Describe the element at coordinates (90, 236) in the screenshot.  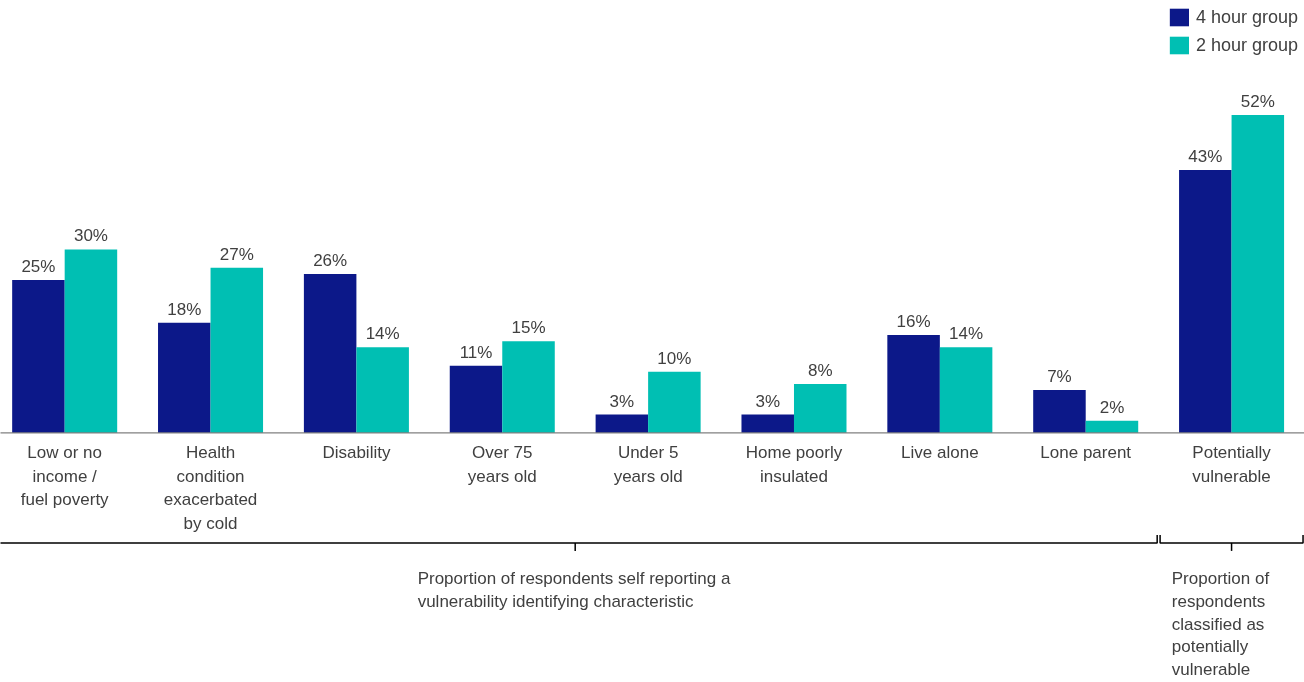
I see `data-label: 30%` at that location.